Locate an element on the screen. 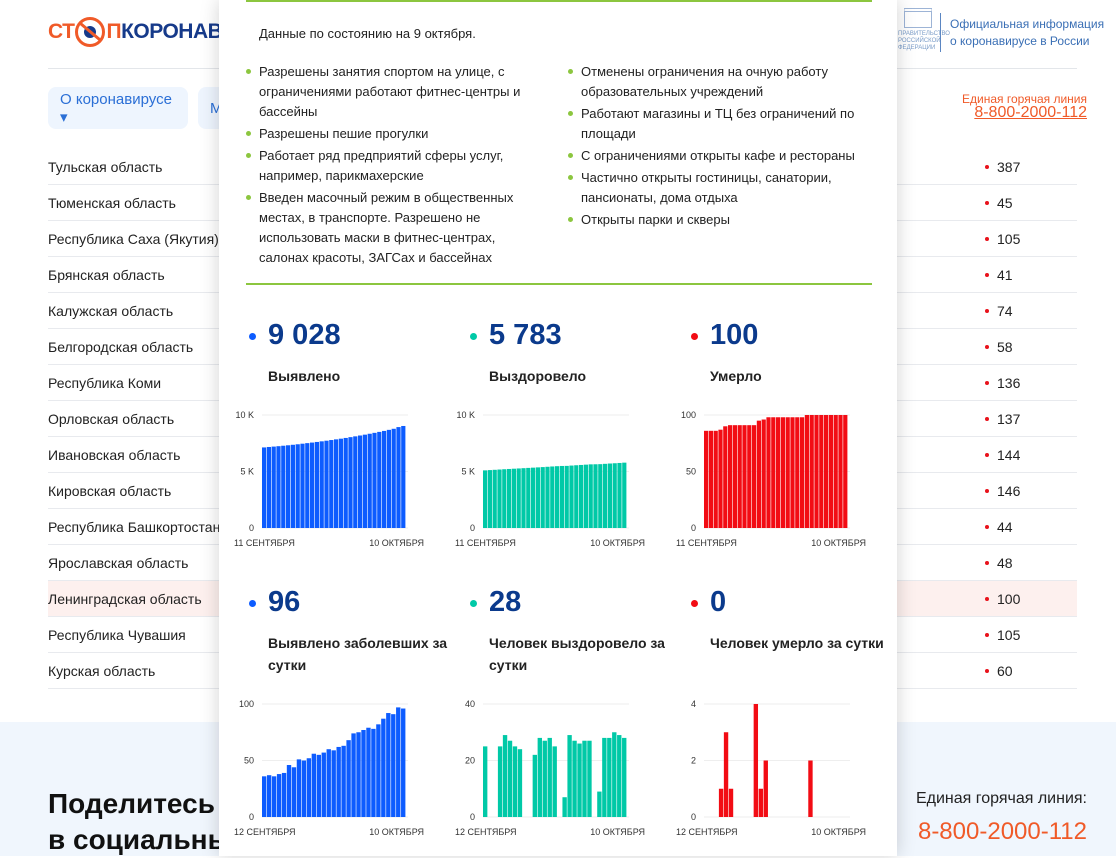  footer-hotline-phone: 8-800-2000-112 is located at coordinates (1002, 831).